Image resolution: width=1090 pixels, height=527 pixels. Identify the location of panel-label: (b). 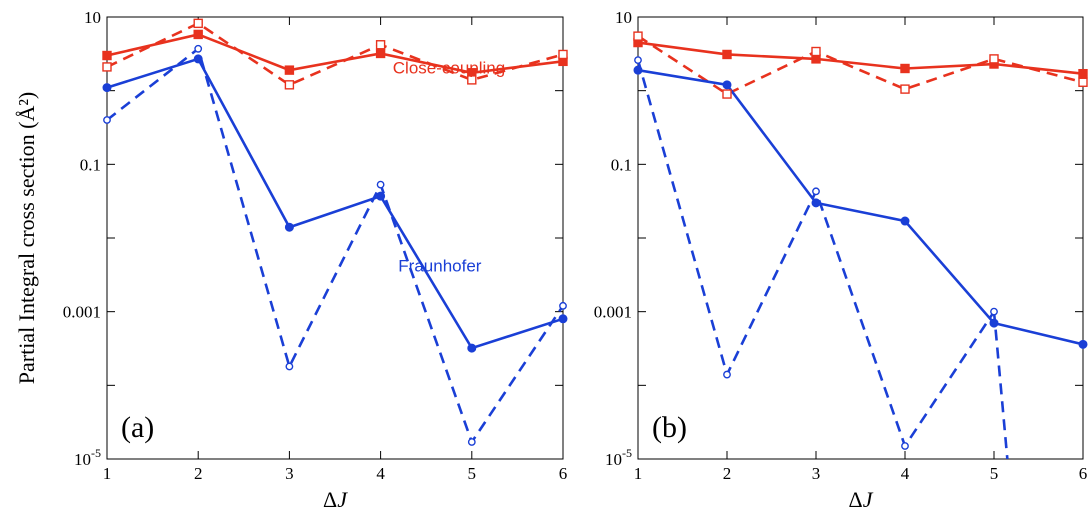
(669, 427).